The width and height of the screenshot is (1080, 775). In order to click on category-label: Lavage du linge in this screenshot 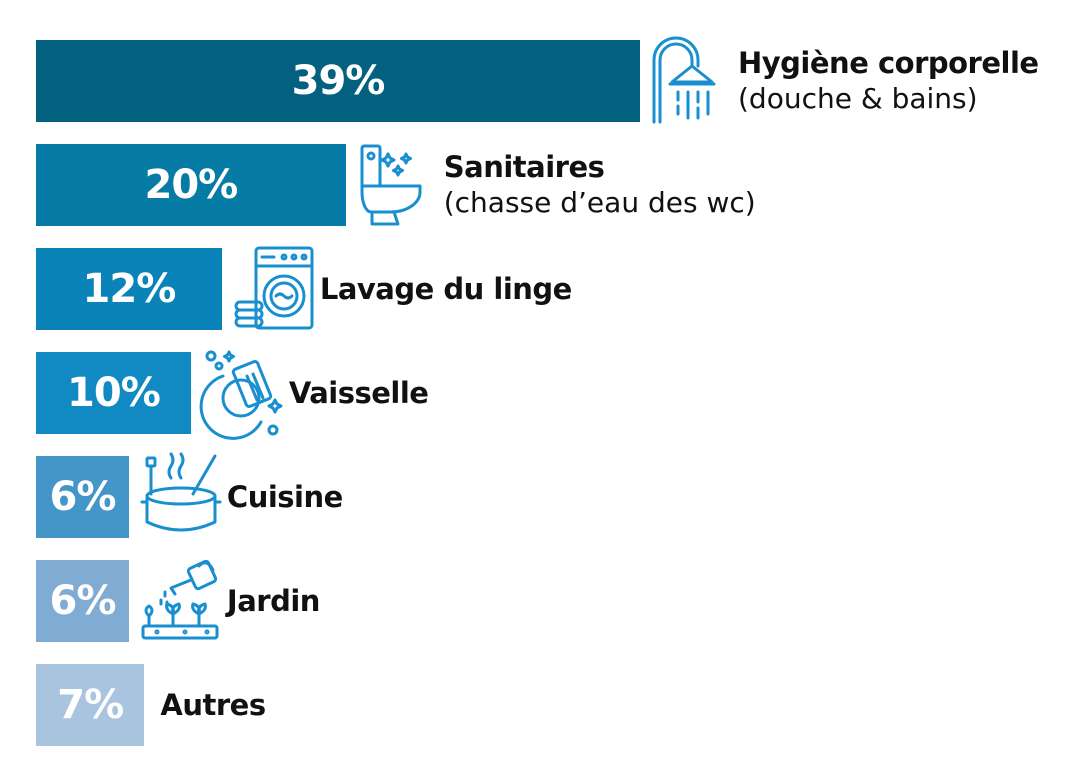, I will do `click(446, 289)`.